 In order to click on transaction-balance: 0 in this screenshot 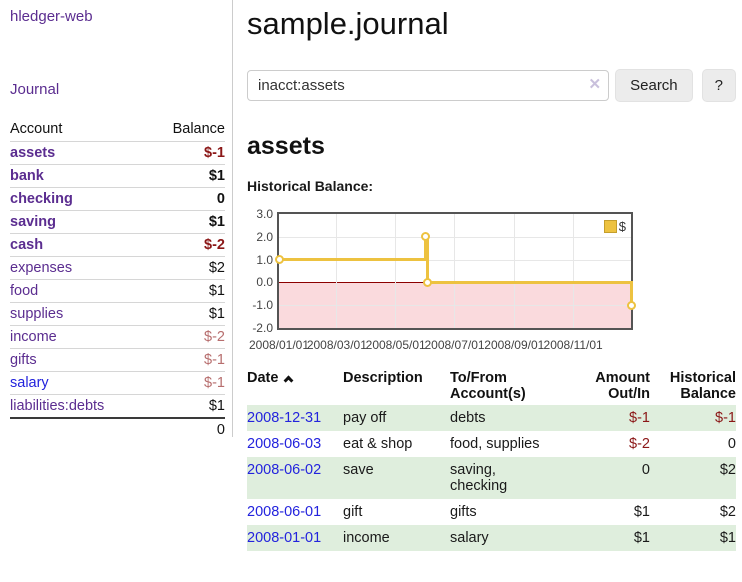, I will do `click(731, 444)`.